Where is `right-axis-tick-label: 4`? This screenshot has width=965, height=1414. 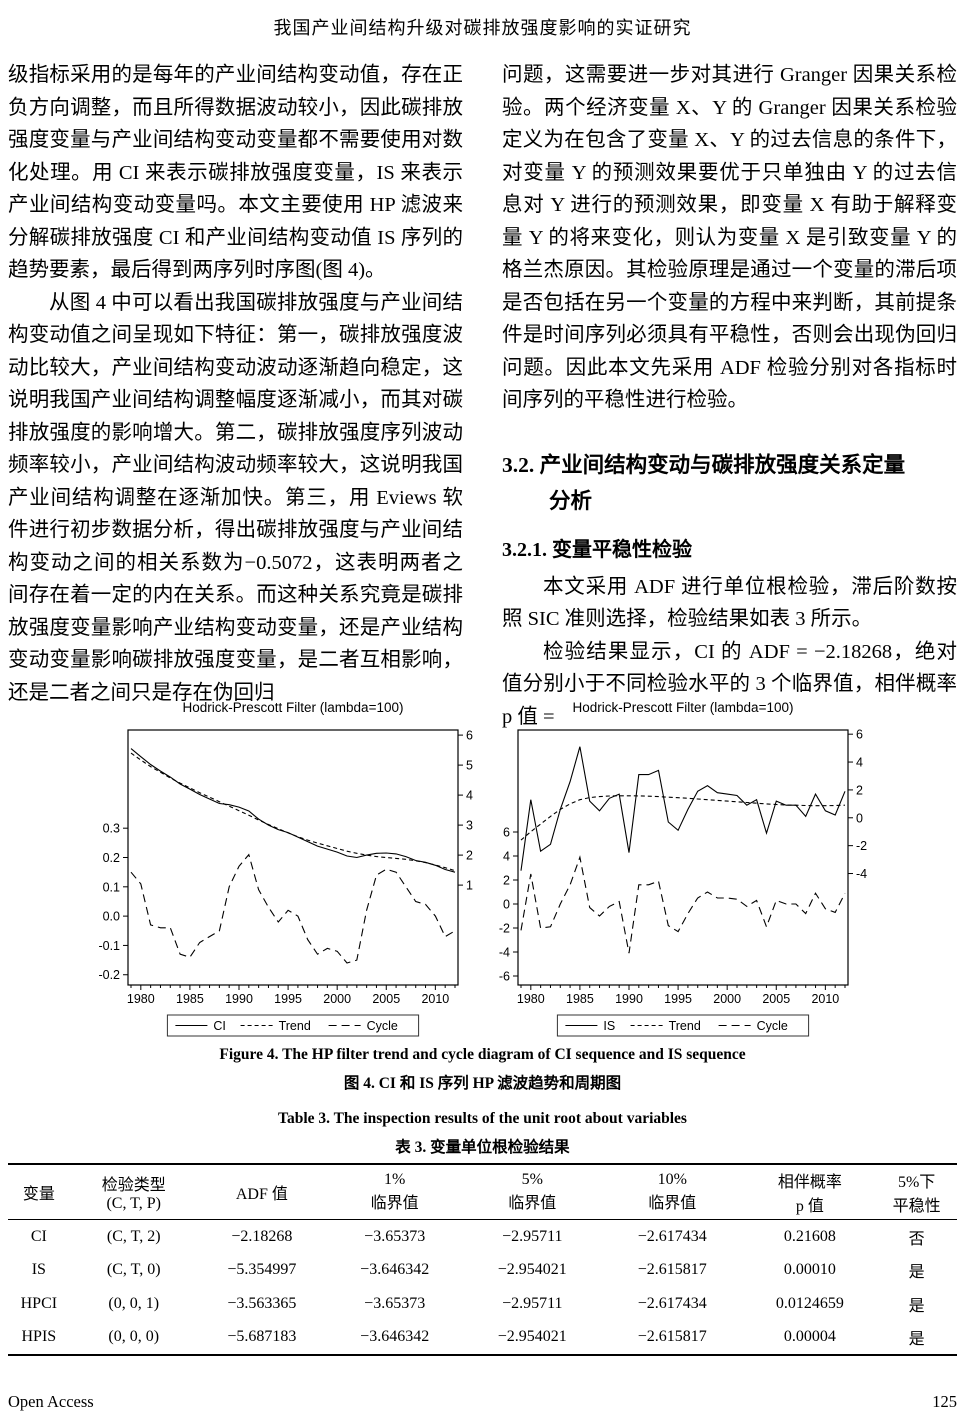
right-axis-tick-label: 4 is located at coordinates (859, 763).